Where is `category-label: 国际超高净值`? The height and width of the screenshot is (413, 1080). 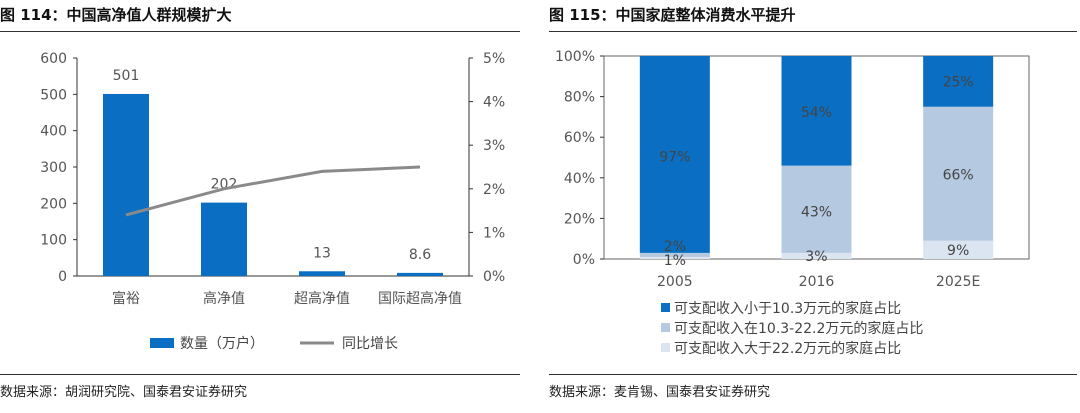 category-label: 国际超高净值 is located at coordinates (420, 298).